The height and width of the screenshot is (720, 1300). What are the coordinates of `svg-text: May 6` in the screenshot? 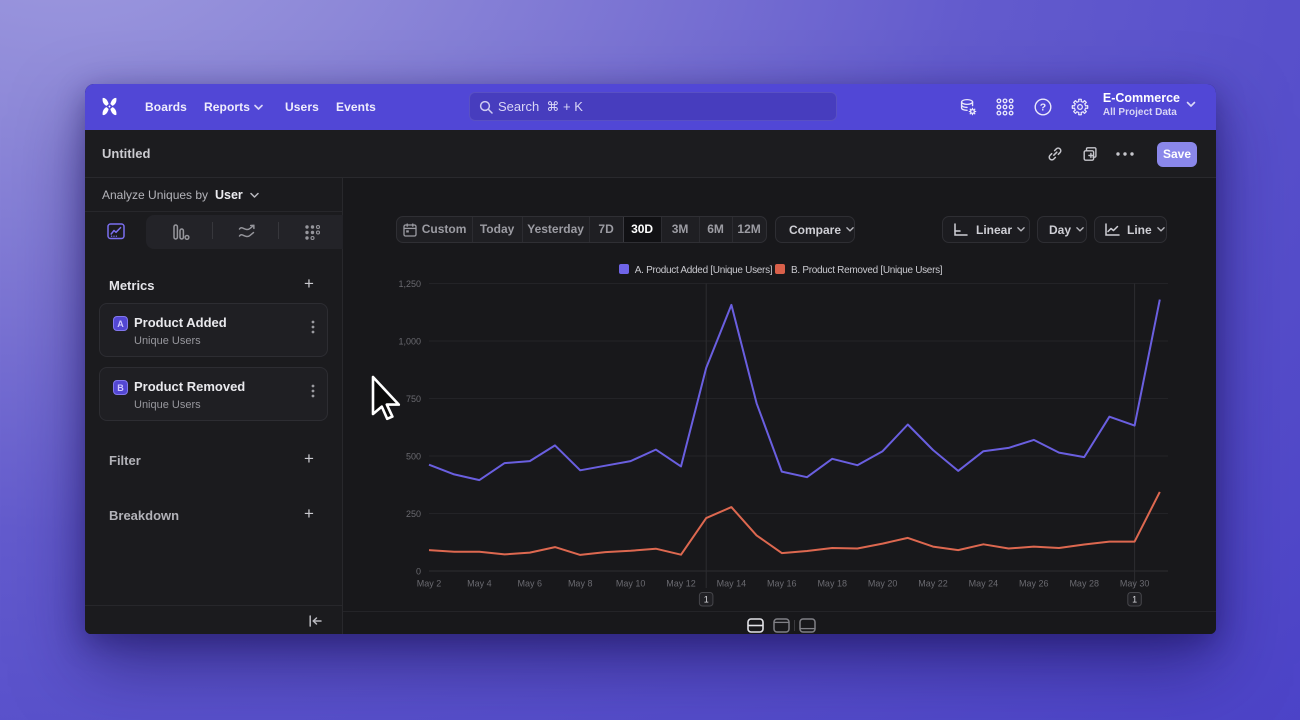 It's located at (530, 584).